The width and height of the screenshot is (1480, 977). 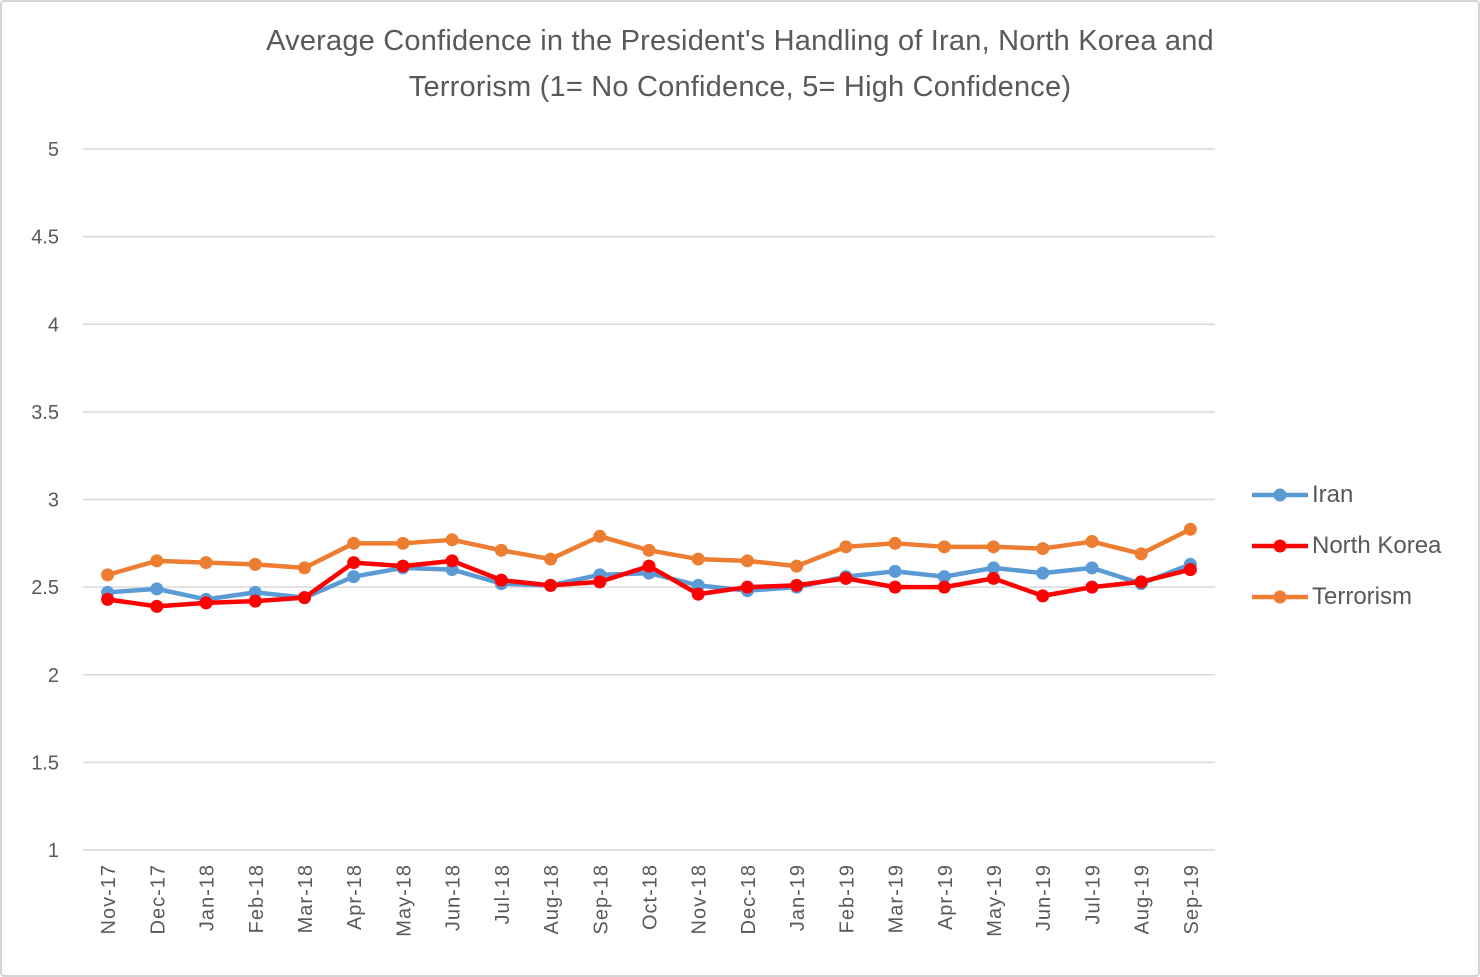 What do you see at coordinates (45, 238) in the screenshot?
I see `y-tick-label: 4.5` at bounding box center [45, 238].